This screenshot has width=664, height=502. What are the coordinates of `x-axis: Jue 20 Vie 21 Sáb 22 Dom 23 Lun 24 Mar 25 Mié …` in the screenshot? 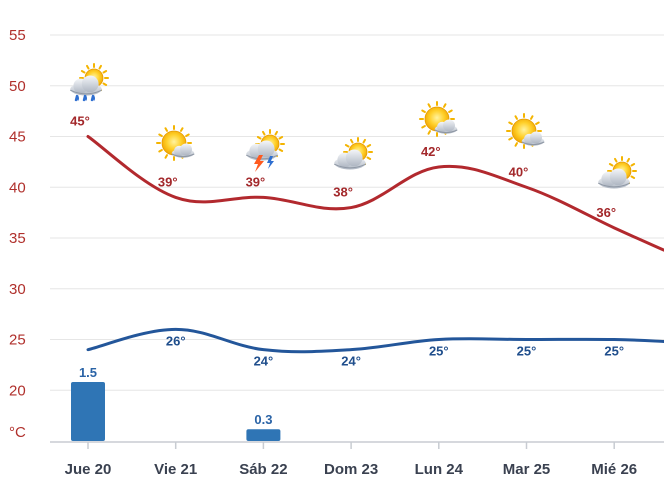 It's located at (357, 459).